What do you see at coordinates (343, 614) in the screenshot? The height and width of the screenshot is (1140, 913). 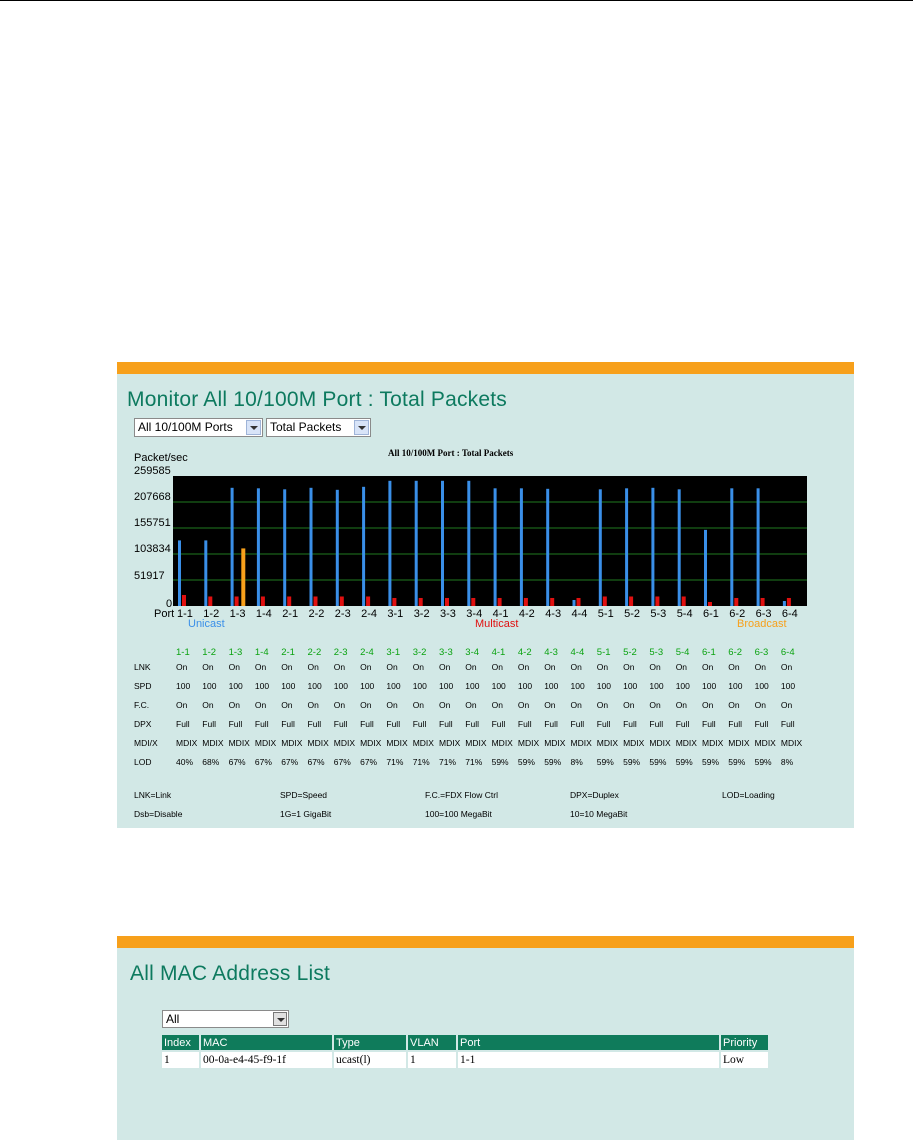 I see `x-tick-label: 2-3` at bounding box center [343, 614].